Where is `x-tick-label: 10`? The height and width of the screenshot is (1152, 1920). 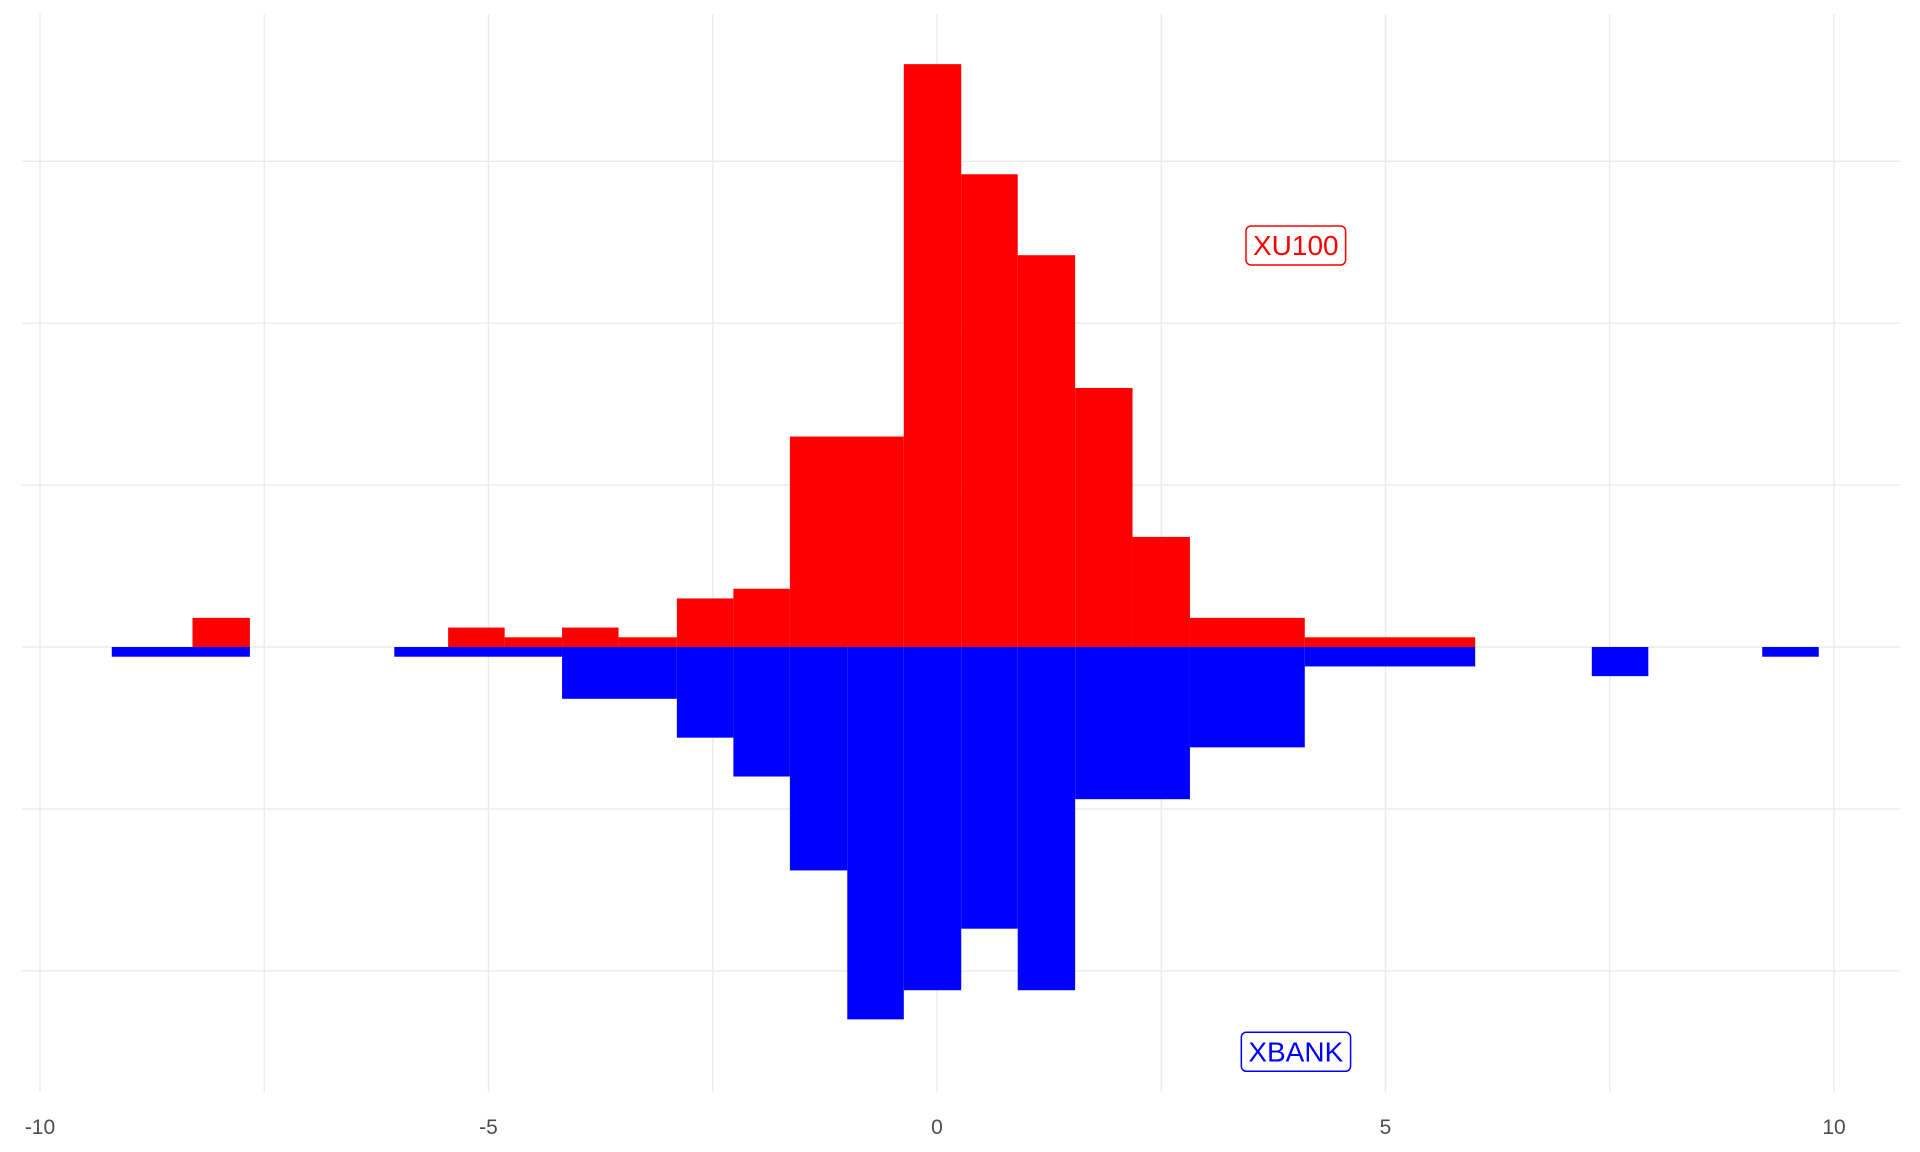 x-tick-label: 10 is located at coordinates (1833, 1127).